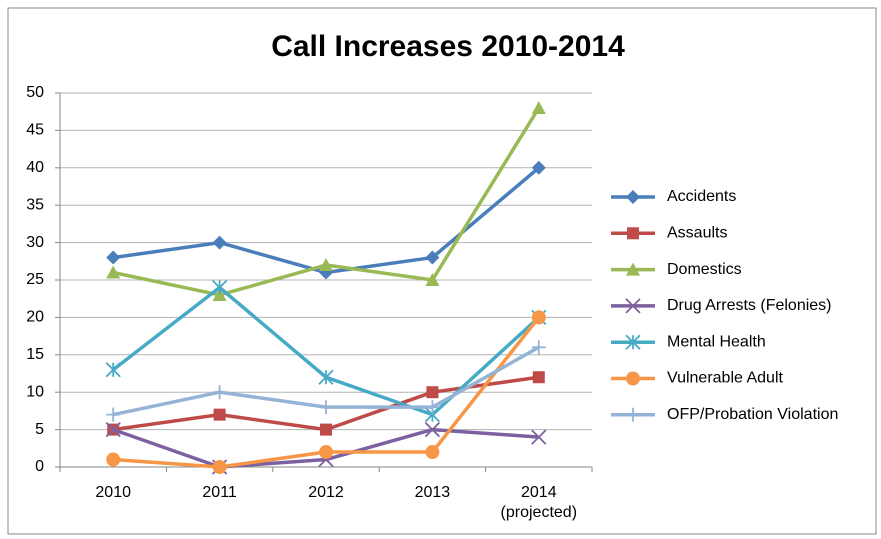 This screenshot has height=539, width=881. I want to click on legend-label: Vulnerable Adult, so click(725, 378).